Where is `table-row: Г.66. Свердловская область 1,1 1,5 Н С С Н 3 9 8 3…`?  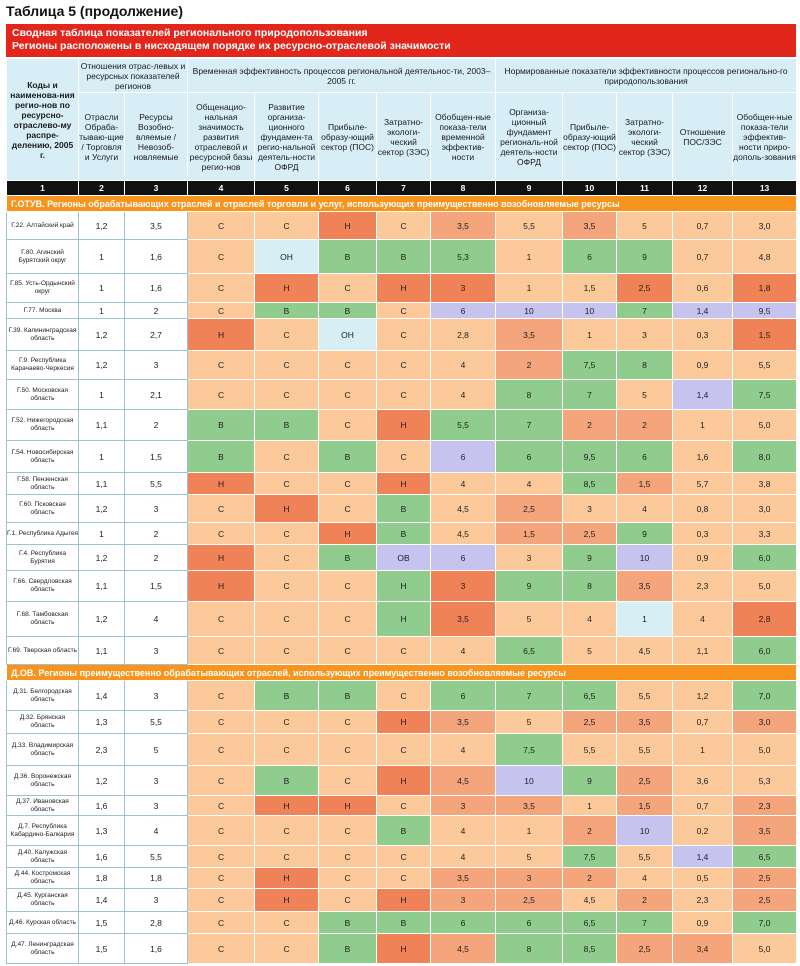 table-row: Г.66. Свердловская область 1,1 1,5 Н С С Н 3 9 8 3… is located at coordinates (402, 586).